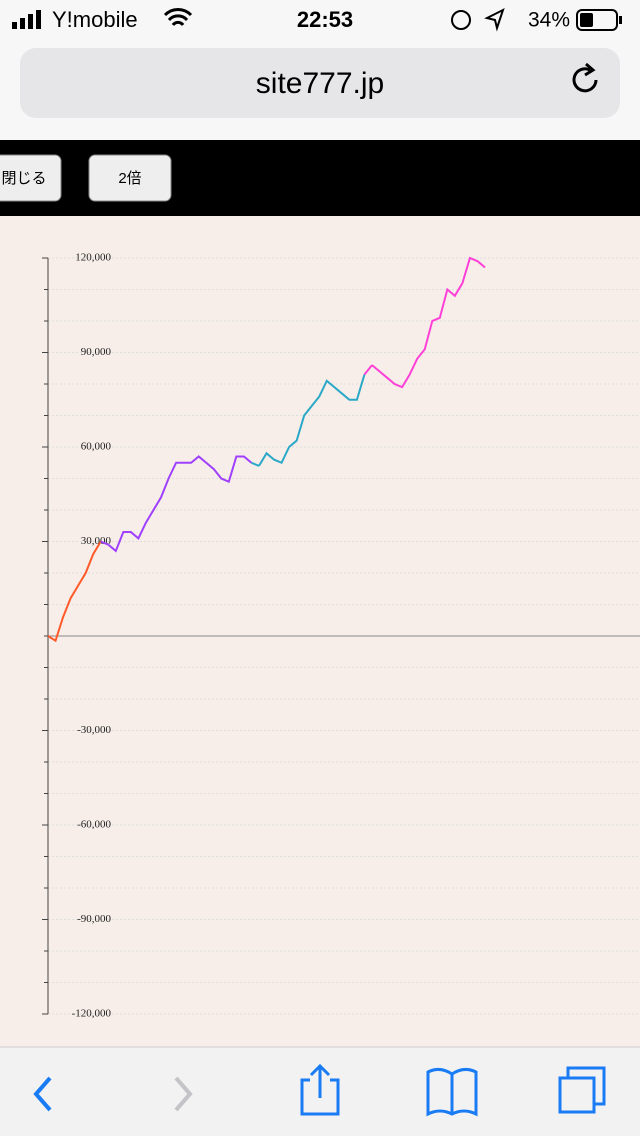 This screenshot has width=640, height=1141. What do you see at coordinates (590, 69) in the screenshot?
I see `reload-arrow` at bounding box center [590, 69].